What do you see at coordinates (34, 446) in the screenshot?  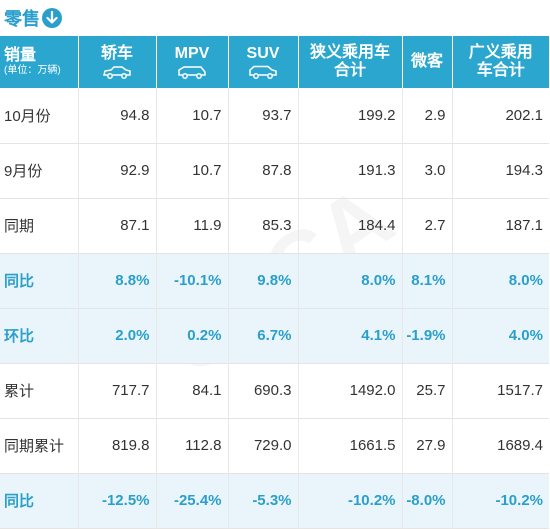 I see `row-label: 同期累计` at bounding box center [34, 446].